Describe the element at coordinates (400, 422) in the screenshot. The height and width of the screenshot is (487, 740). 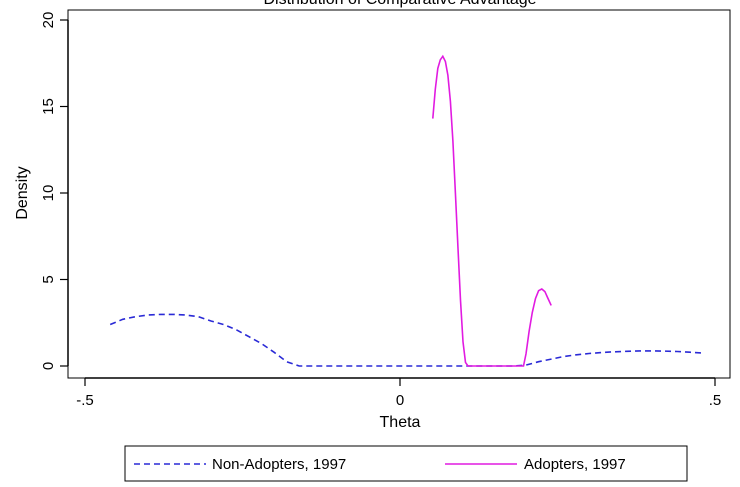
I see `x-axis-label: Theta` at that location.